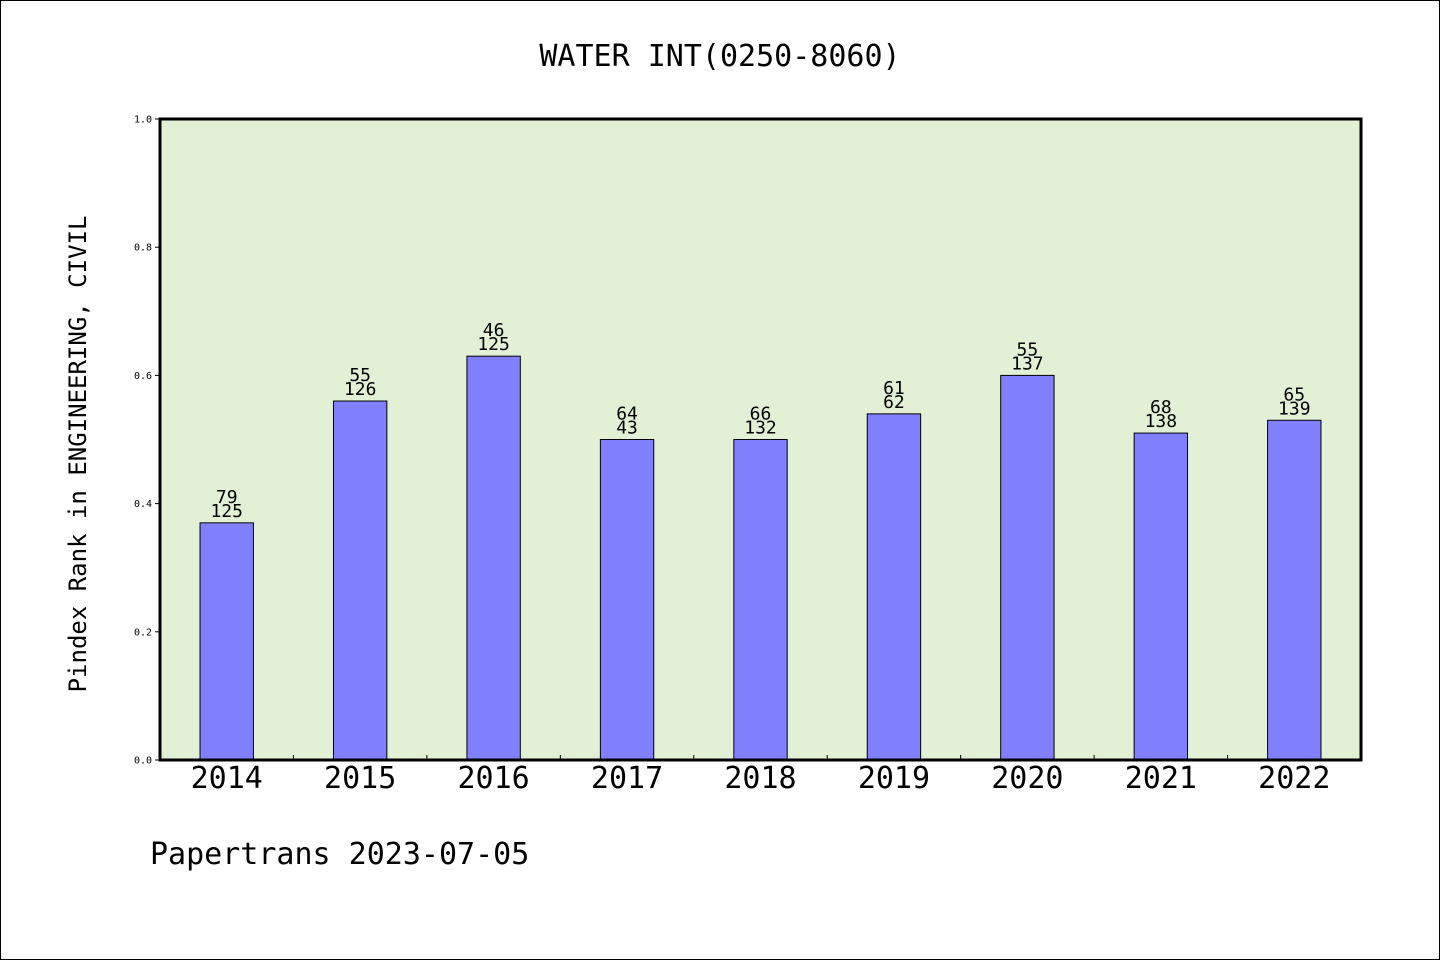  I want to click on bar-label-bottom-2019: 62, so click(894, 402).